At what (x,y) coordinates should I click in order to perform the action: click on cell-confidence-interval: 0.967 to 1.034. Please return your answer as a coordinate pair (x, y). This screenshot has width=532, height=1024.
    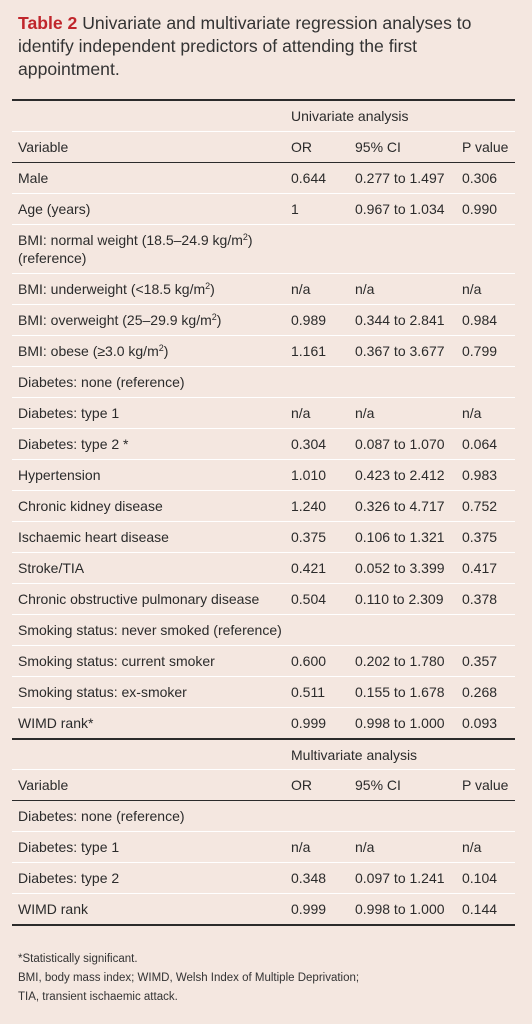
    Looking at the image, I should click on (402, 209).